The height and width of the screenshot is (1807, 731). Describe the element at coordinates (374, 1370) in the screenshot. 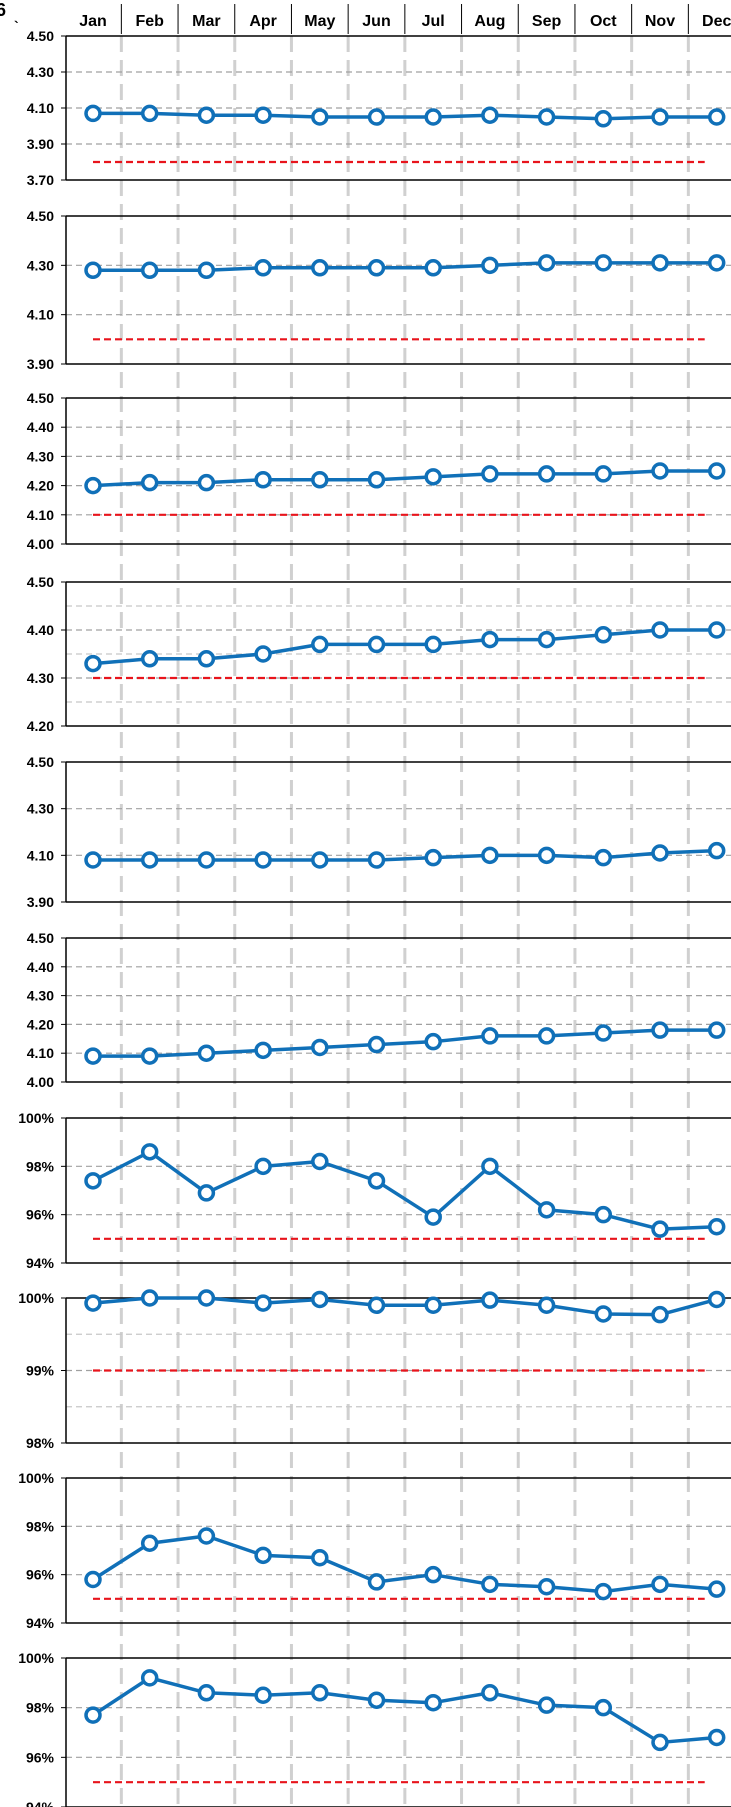

I see `chart-panel-8: 98% 99% 100%` at that location.